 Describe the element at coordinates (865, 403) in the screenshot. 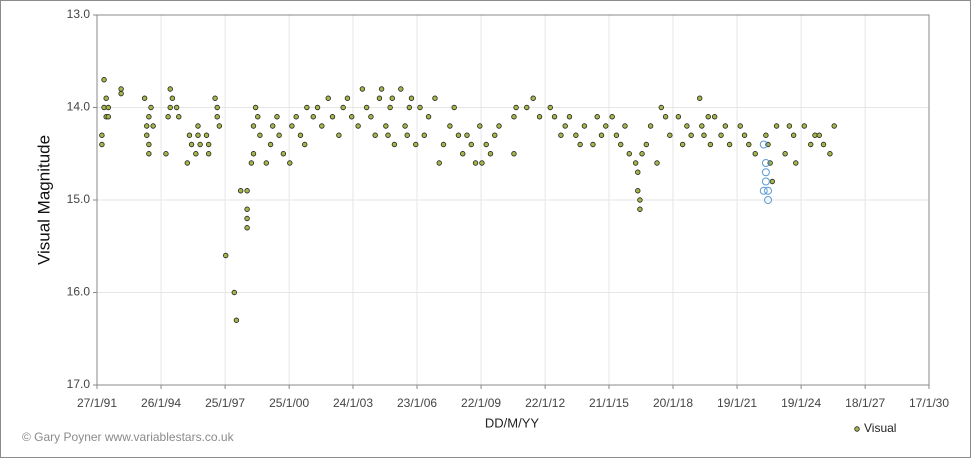

I see `x-tick-label: 18/1/27` at that location.